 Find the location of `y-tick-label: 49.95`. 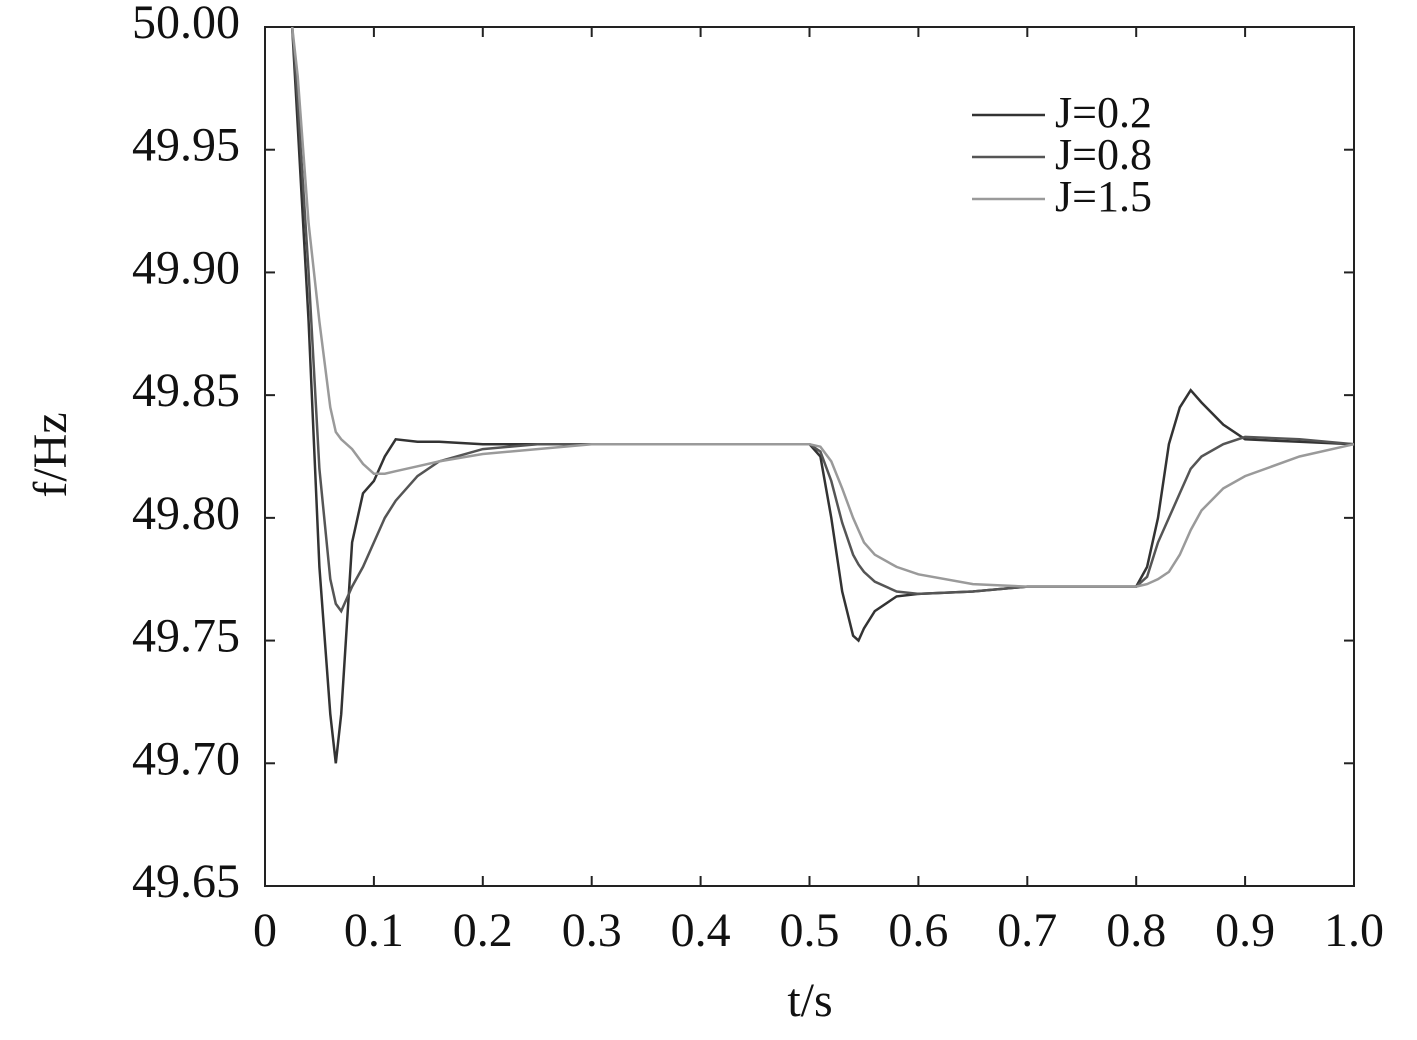

y-tick-label: 49.95 is located at coordinates (186, 145).